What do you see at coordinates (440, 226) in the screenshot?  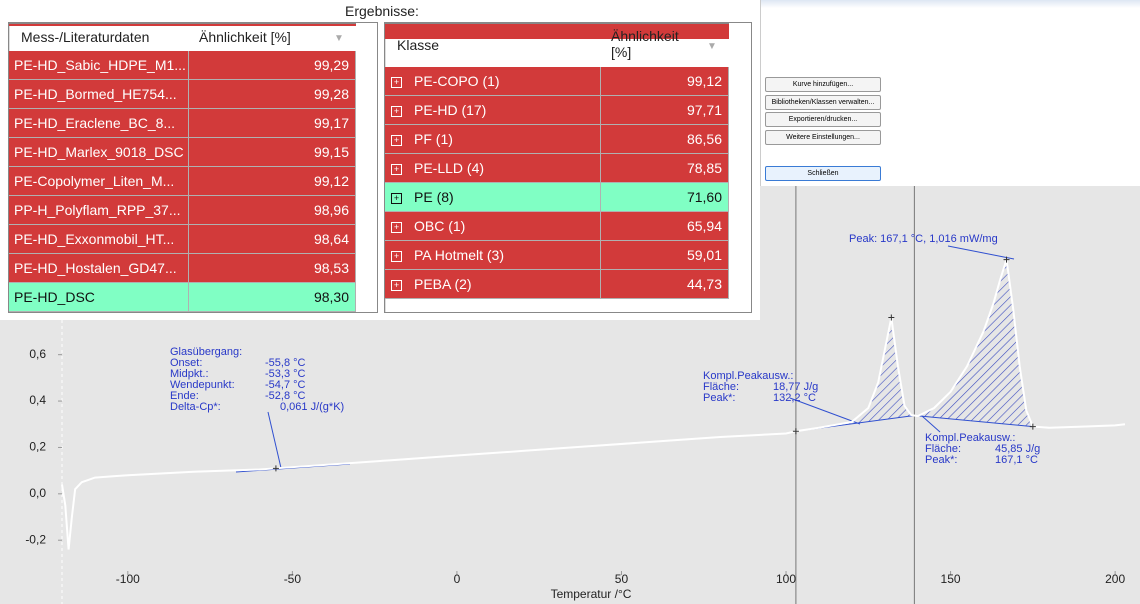 I see `row-label: OBC (1)` at bounding box center [440, 226].